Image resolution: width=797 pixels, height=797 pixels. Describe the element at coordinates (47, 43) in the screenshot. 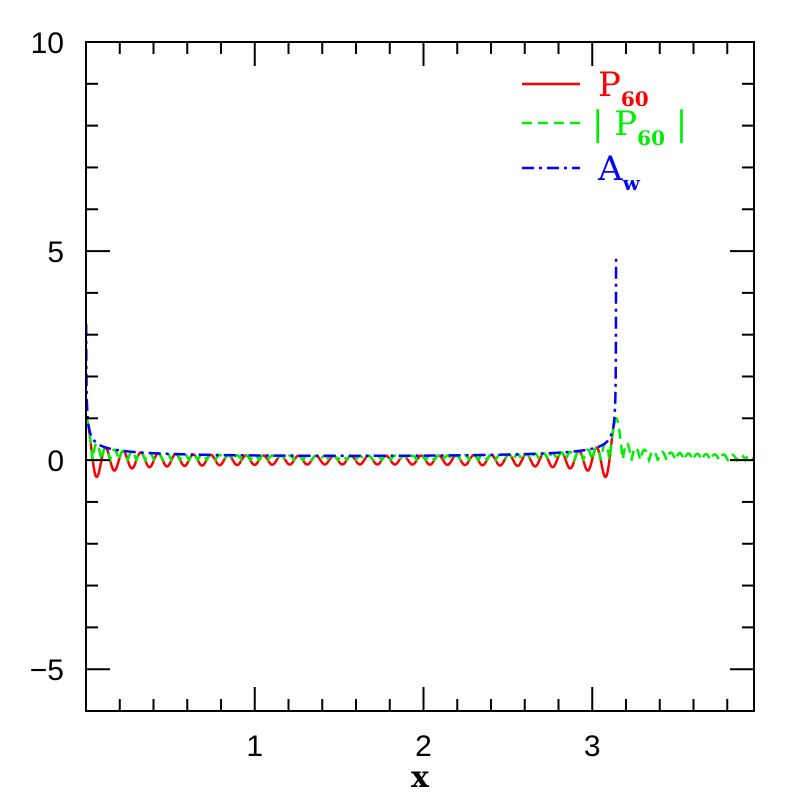

I see `y-tick-label: 10` at that location.